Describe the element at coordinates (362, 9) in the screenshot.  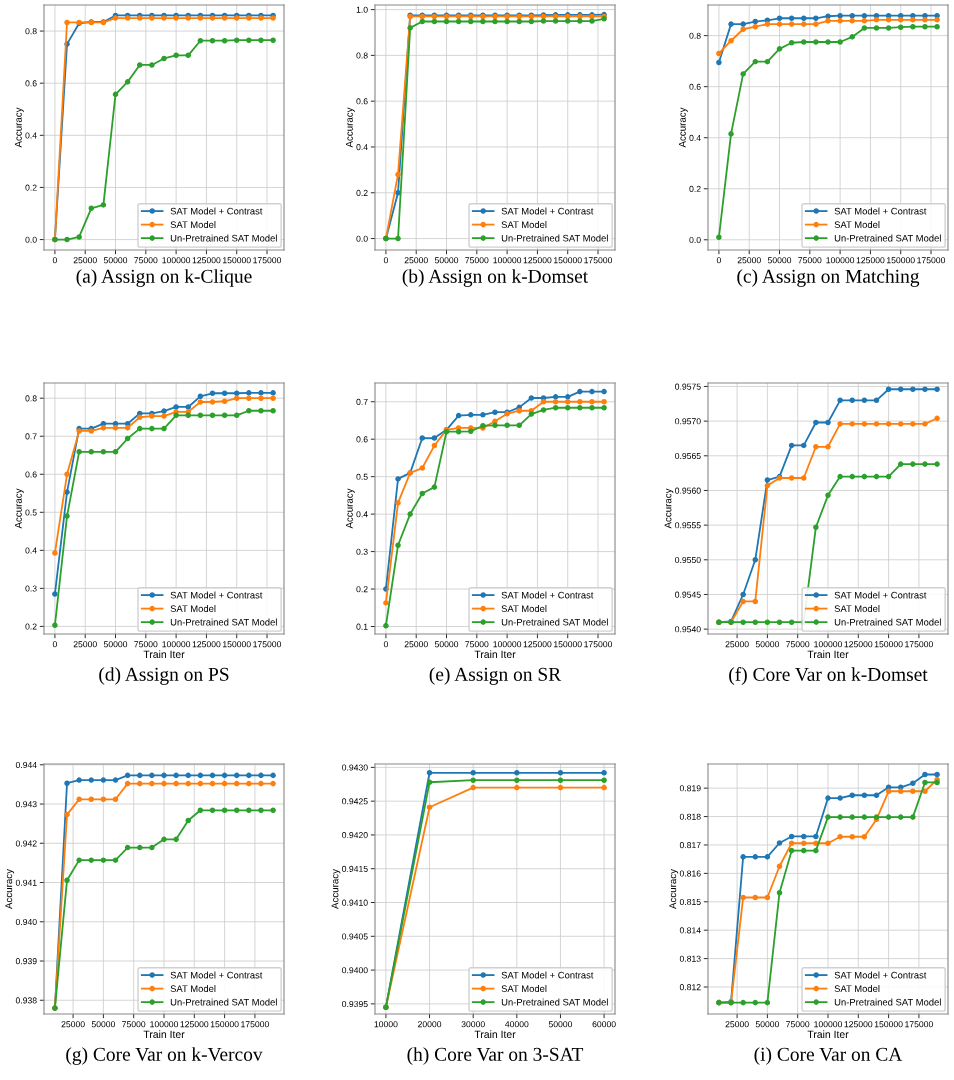
I see `y-tick-label: 1.0` at that location.